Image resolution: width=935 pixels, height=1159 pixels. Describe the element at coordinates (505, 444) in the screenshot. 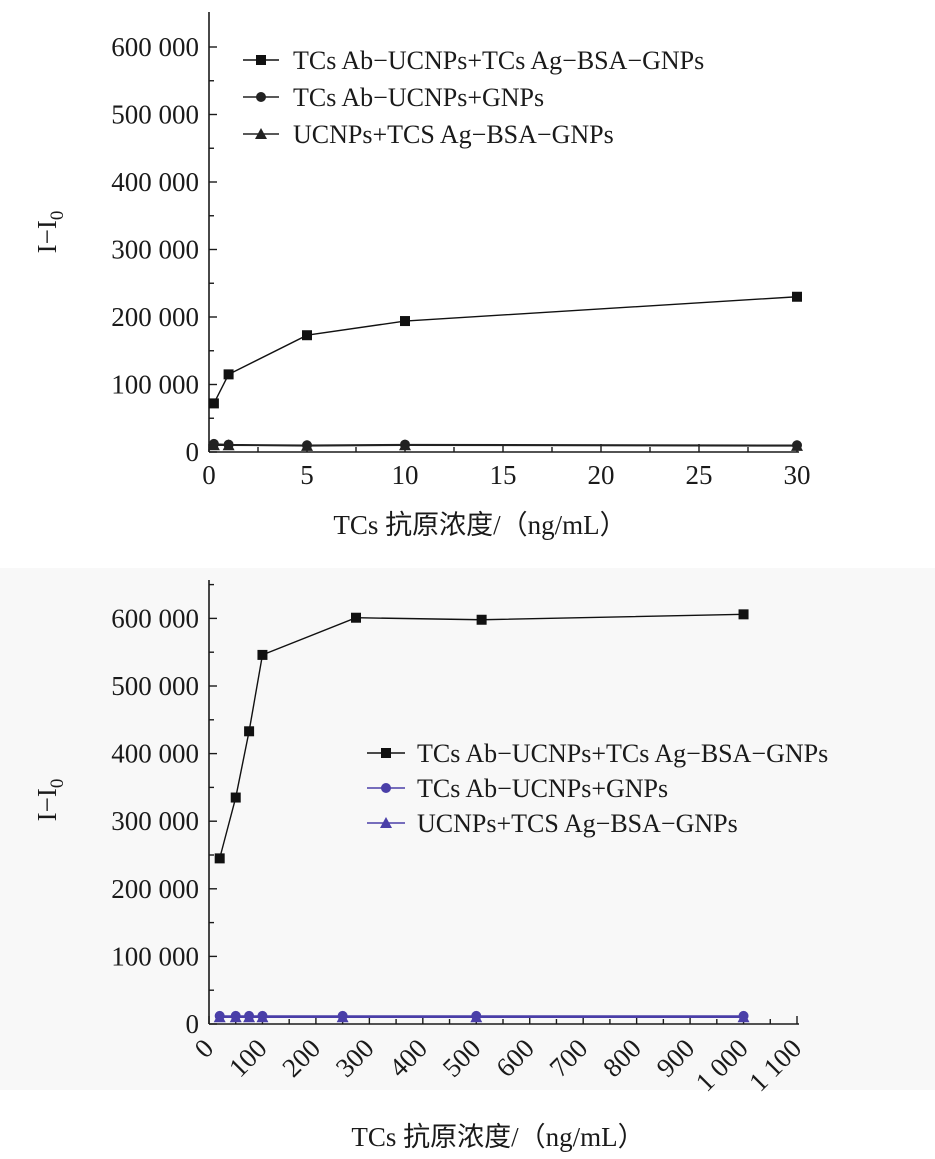

I see `chart1-series-2-line` at that location.